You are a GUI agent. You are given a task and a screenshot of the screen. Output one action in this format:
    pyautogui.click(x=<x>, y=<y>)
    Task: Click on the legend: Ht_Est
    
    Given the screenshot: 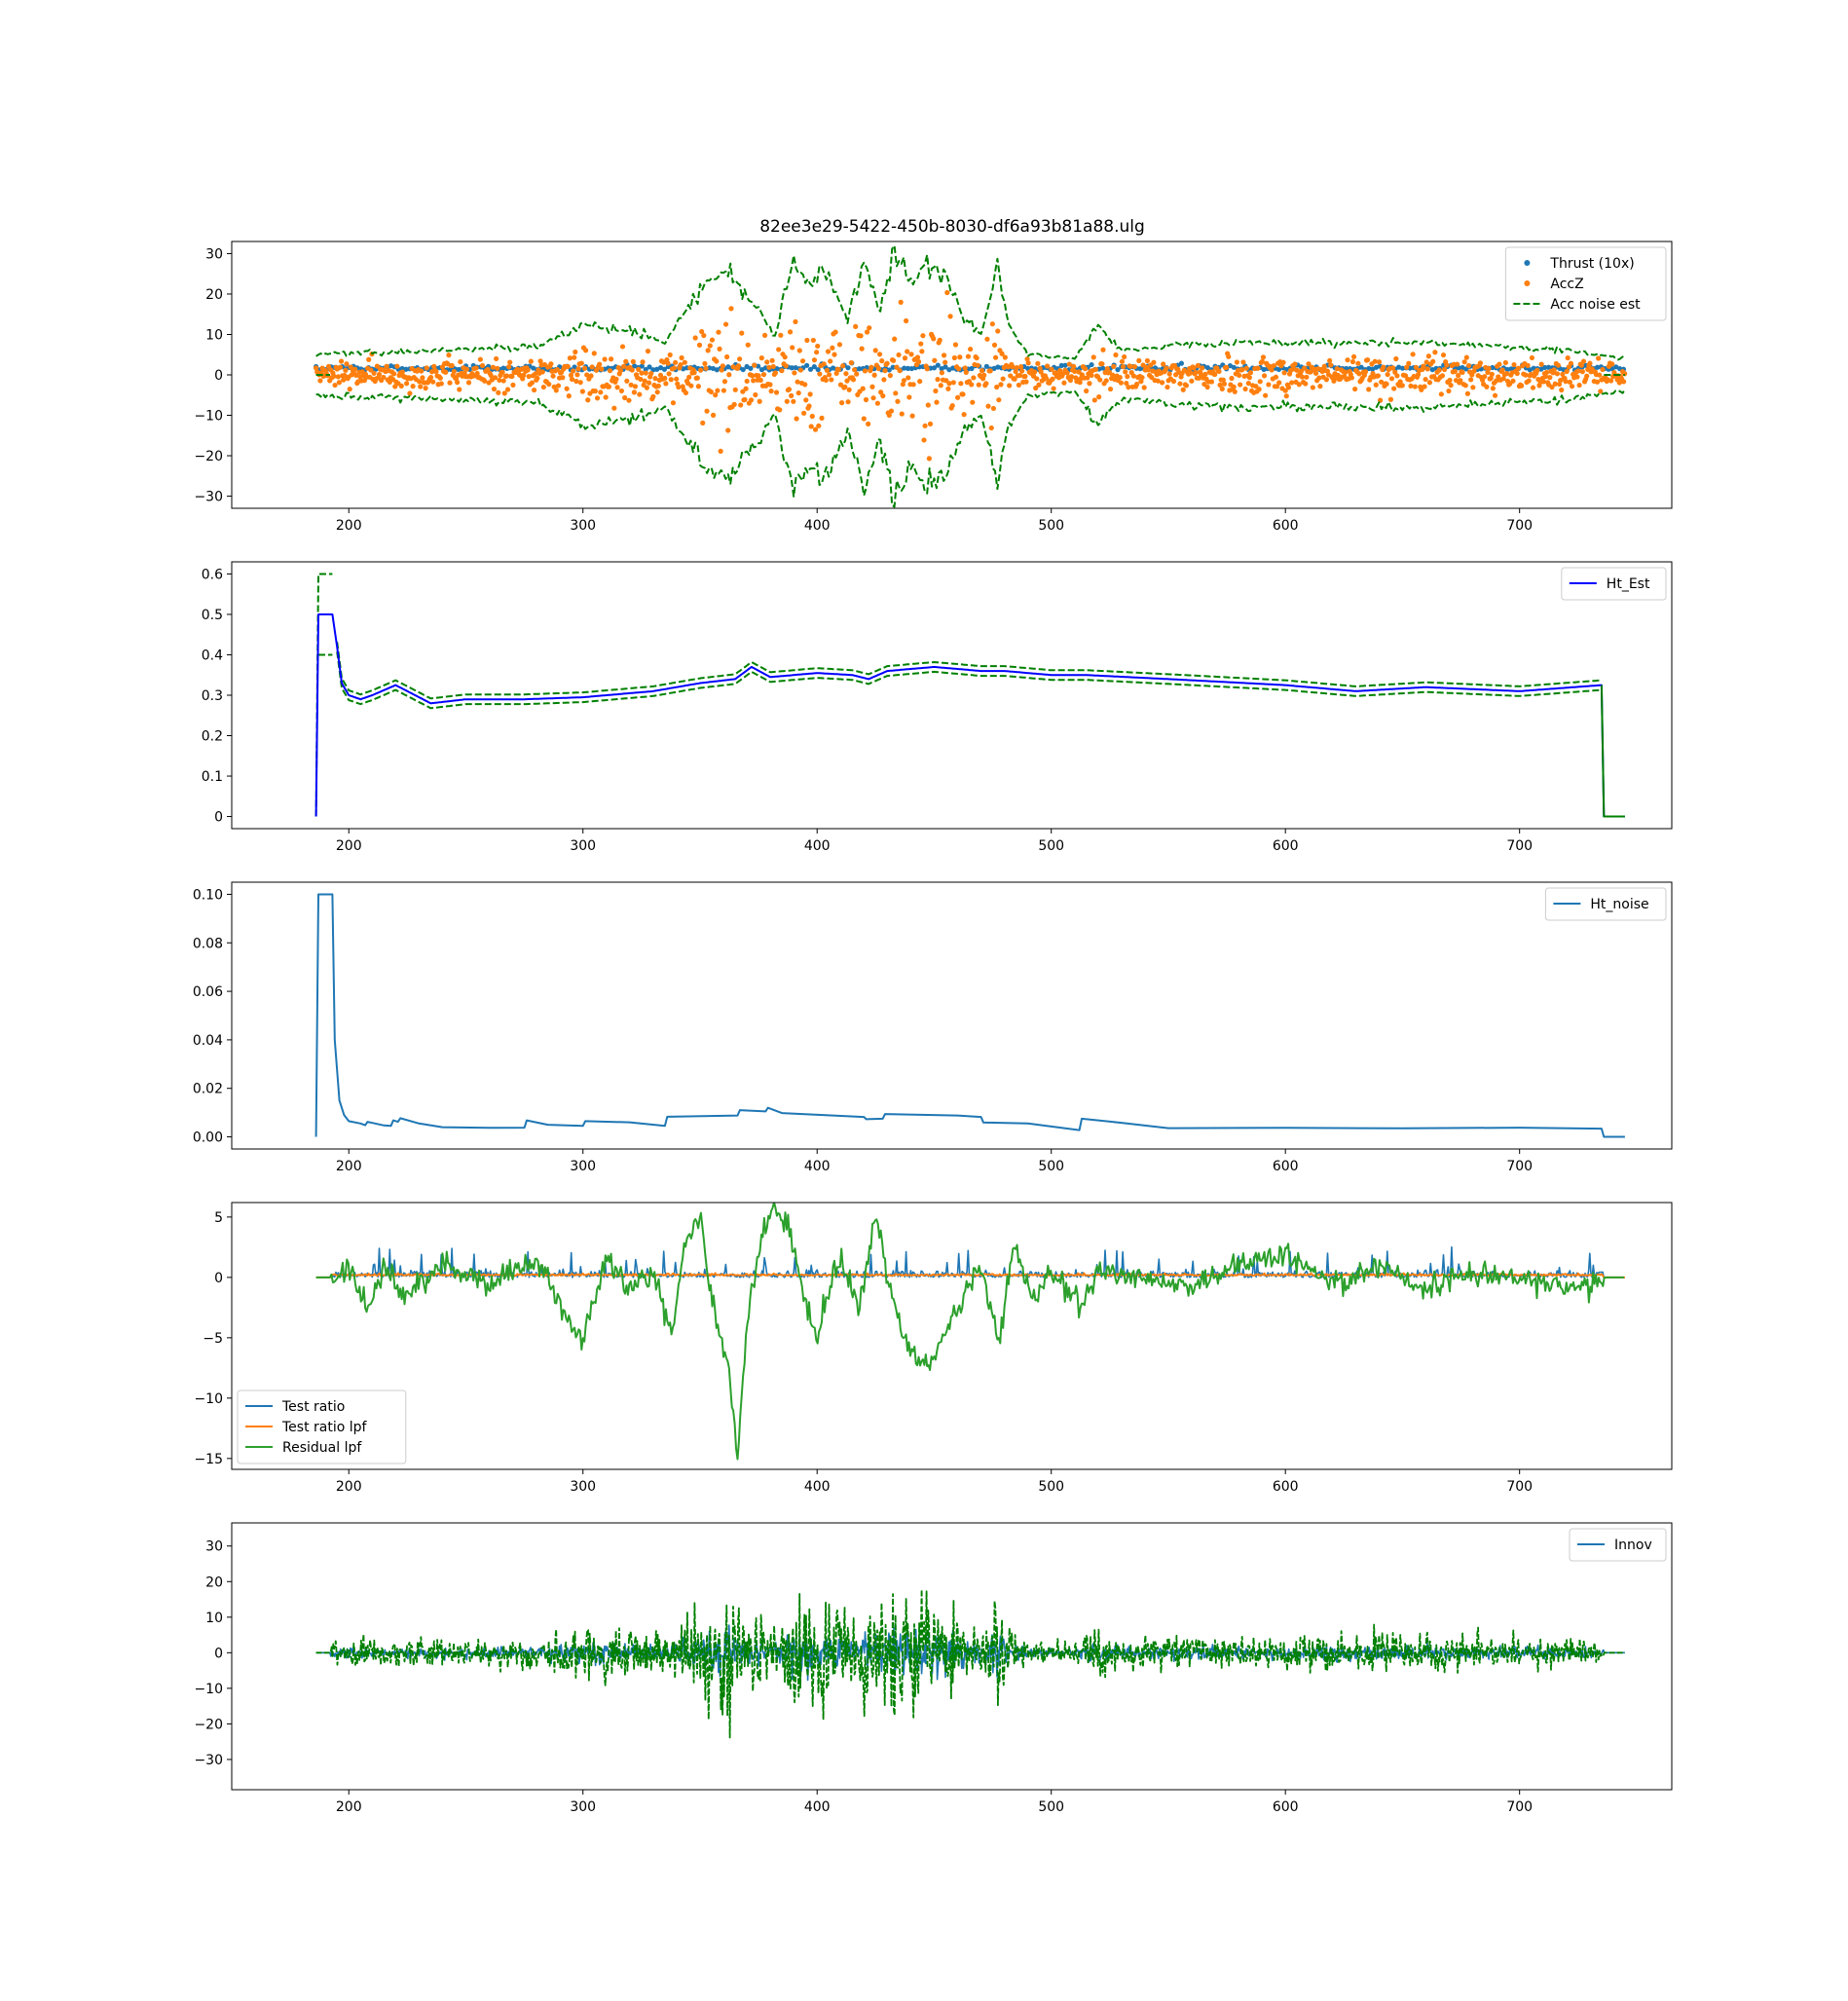 What is the action you would take?
    pyautogui.click(x=1614, y=584)
    